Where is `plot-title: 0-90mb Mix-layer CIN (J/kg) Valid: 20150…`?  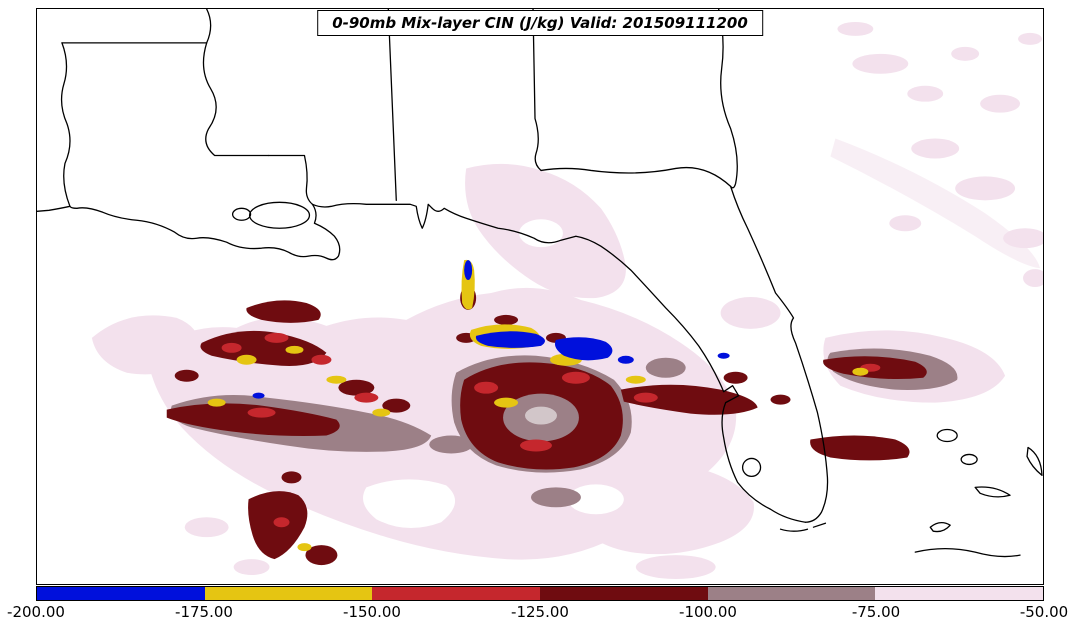 plot-title: 0-90mb Mix-layer CIN (J/kg) Valid: 20150… is located at coordinates (540, 23).